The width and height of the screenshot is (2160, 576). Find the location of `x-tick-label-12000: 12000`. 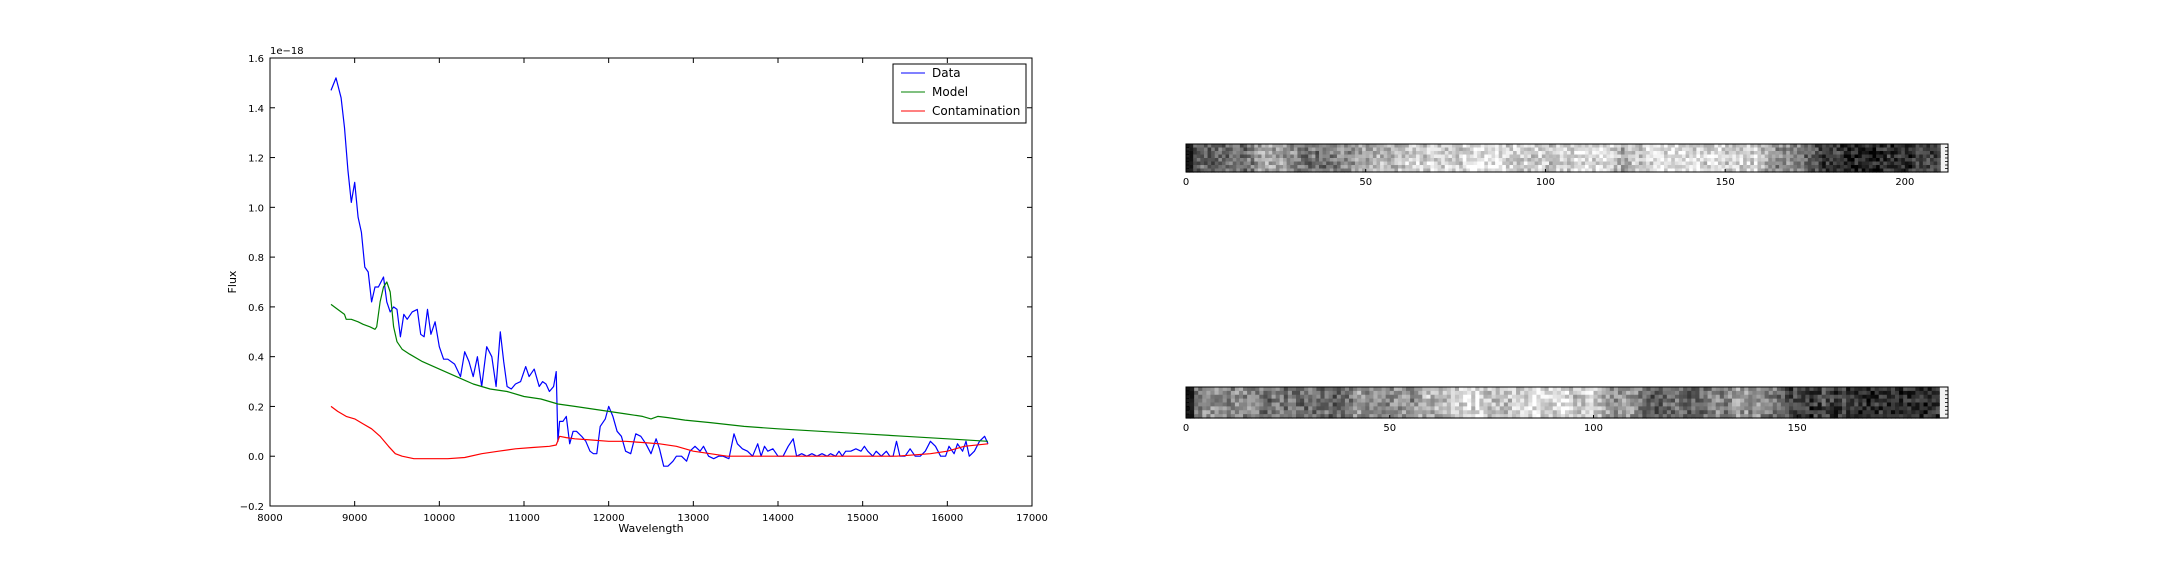

x-tick-label-12000: 12000 is located at coordinates (609, 518).